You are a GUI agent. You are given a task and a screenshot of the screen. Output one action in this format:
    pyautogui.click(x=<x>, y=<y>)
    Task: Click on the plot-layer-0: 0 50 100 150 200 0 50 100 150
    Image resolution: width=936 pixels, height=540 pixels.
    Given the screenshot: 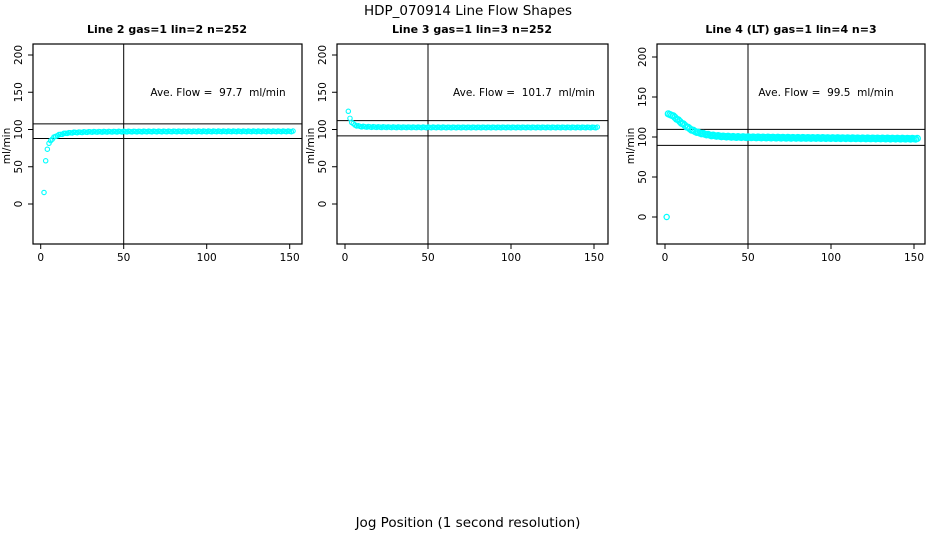 What is the action you would take?
    pyautogui.click(x=158, y=153)
    